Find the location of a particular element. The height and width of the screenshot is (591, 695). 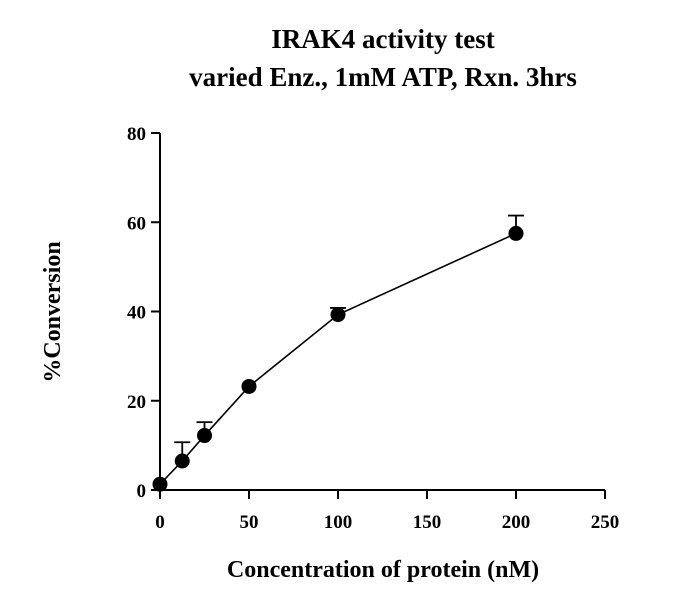

y-axis-label: %Conversion is located at coordinates (53, 311).